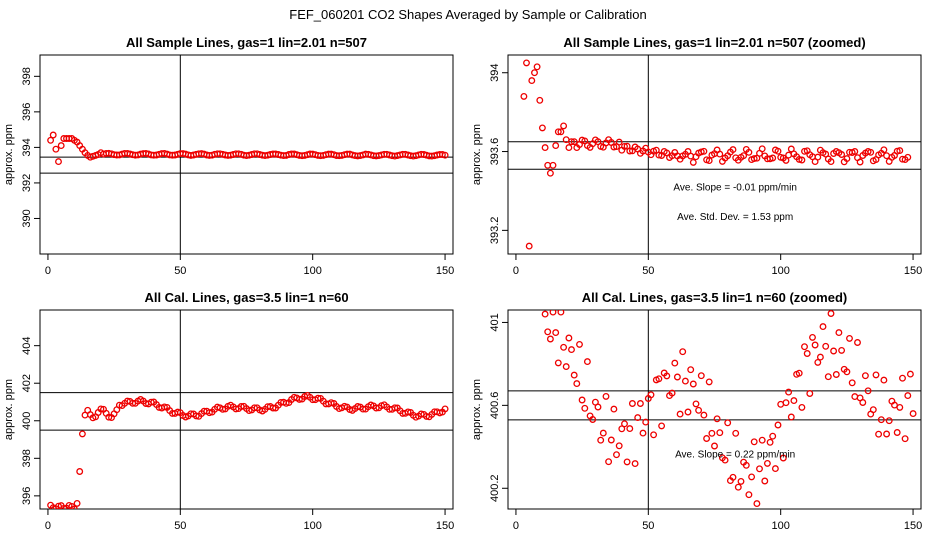 This screenshot has height=540, width=936. I want to click on chart-title: All Cal. Lines, gas=3.5 lin=1 n=60, so click(246, 297).